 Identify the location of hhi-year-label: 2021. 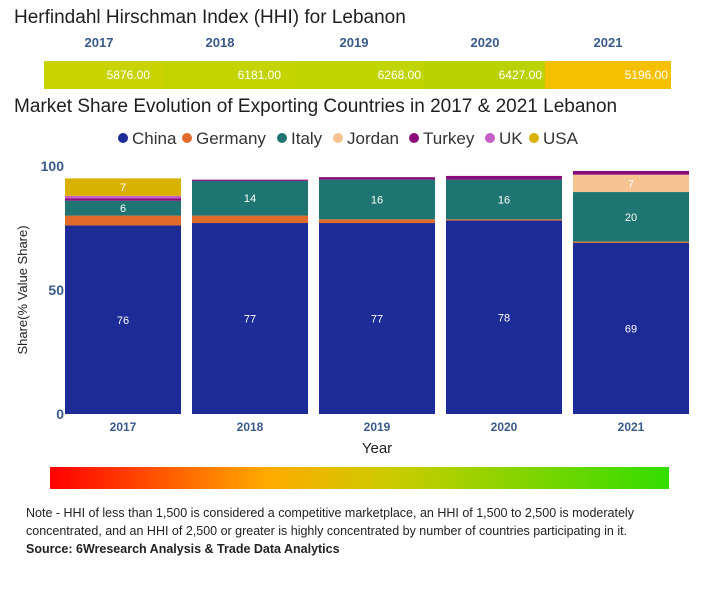
(608, 42).